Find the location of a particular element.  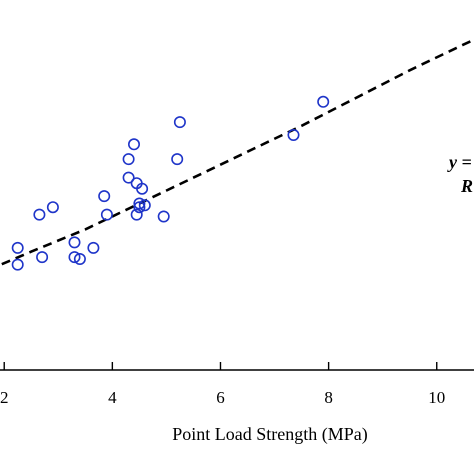

x-tick-label: 2 is located at coordinates (4, 397).